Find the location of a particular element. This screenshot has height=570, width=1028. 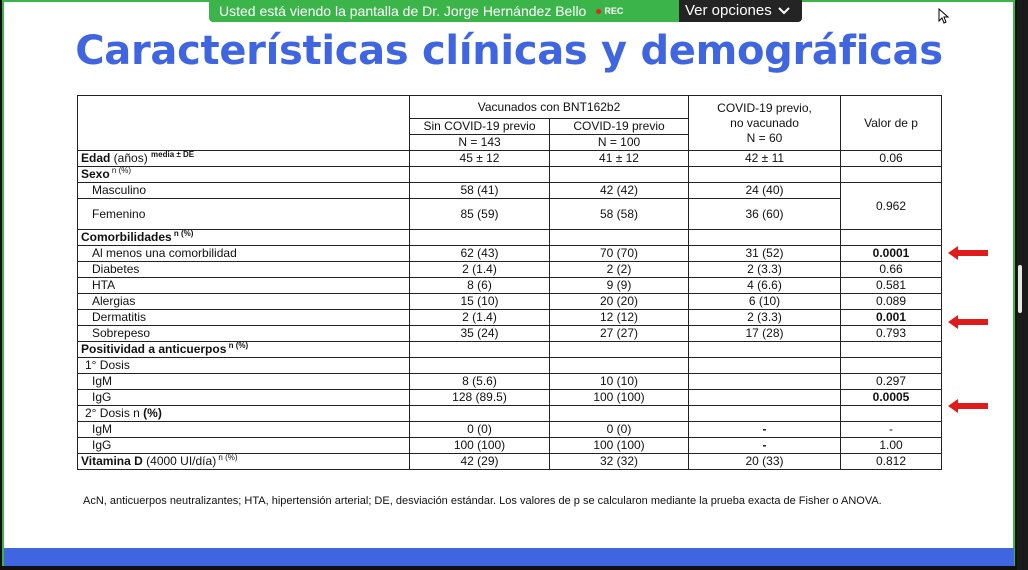

vitd-label: Vitamina D is located at coordinates (112, 461).